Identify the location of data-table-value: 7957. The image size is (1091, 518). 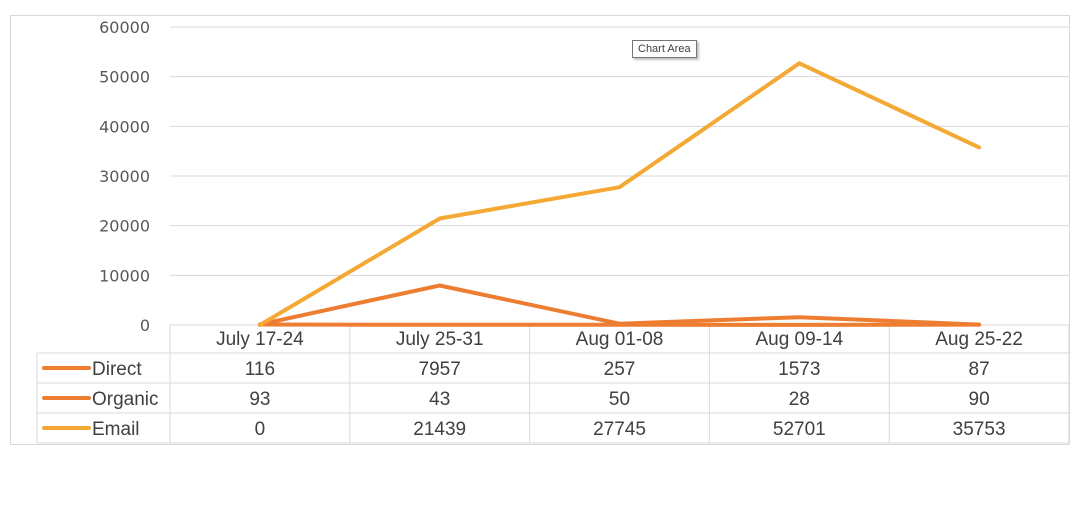
(440, 369).